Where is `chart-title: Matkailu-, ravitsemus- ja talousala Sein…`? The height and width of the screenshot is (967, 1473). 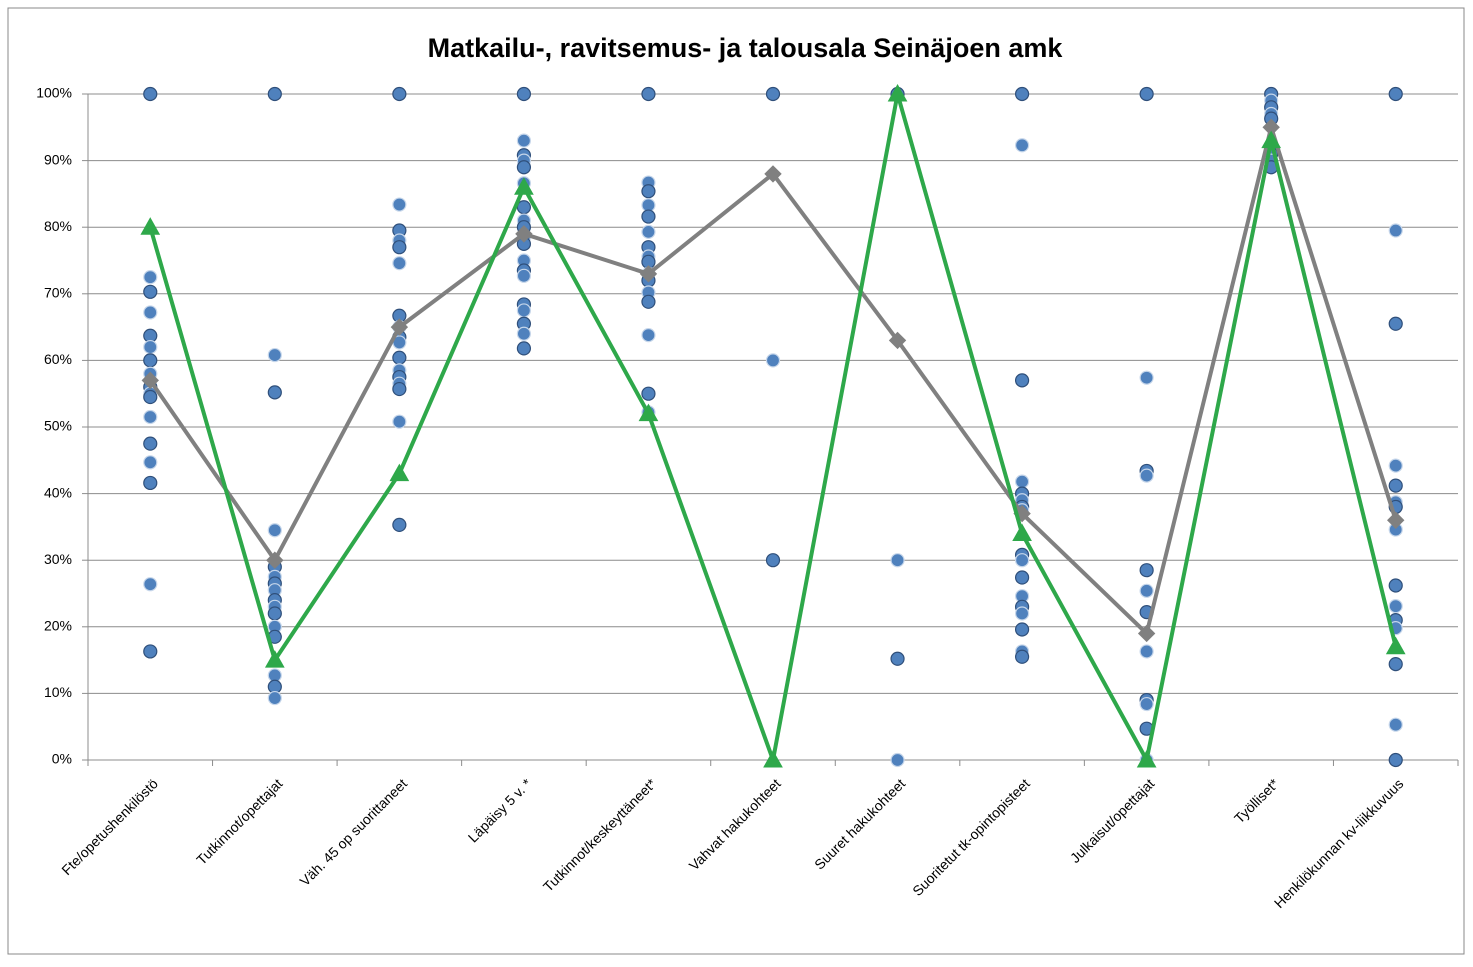 chart-title: Matkailu-, ravitsemus- ja talousala Sein… is located at coordinates (746, 48).